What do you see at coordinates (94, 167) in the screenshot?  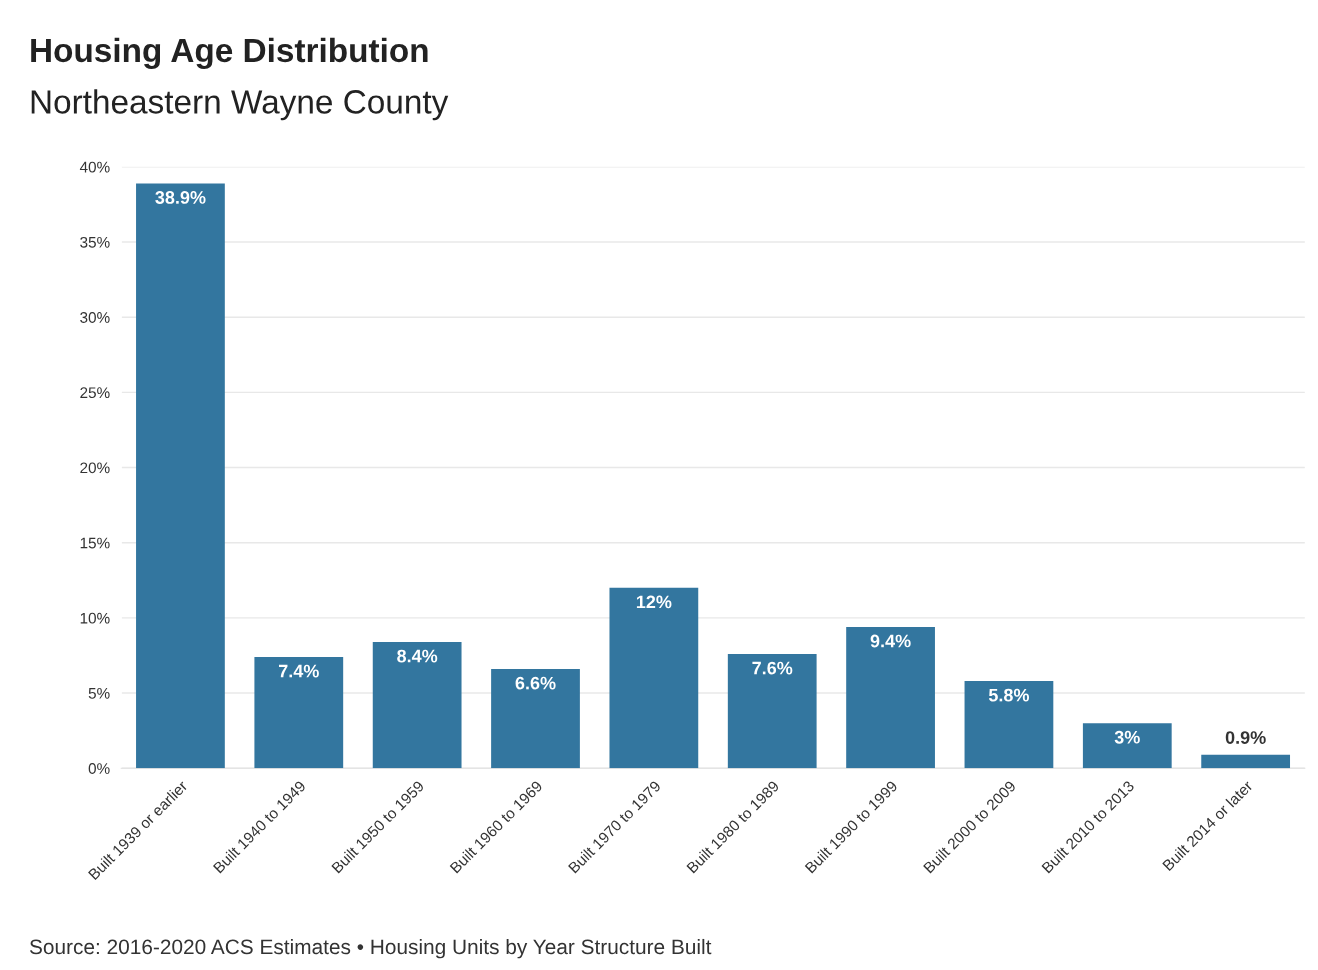 I see `y-tick-label: 40%` at bounding box center [94, 167].